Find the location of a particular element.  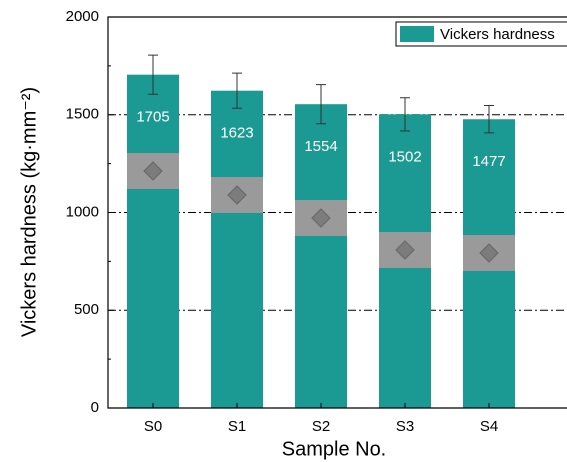

value-label: 1554 is located at coordinates (320, 146).